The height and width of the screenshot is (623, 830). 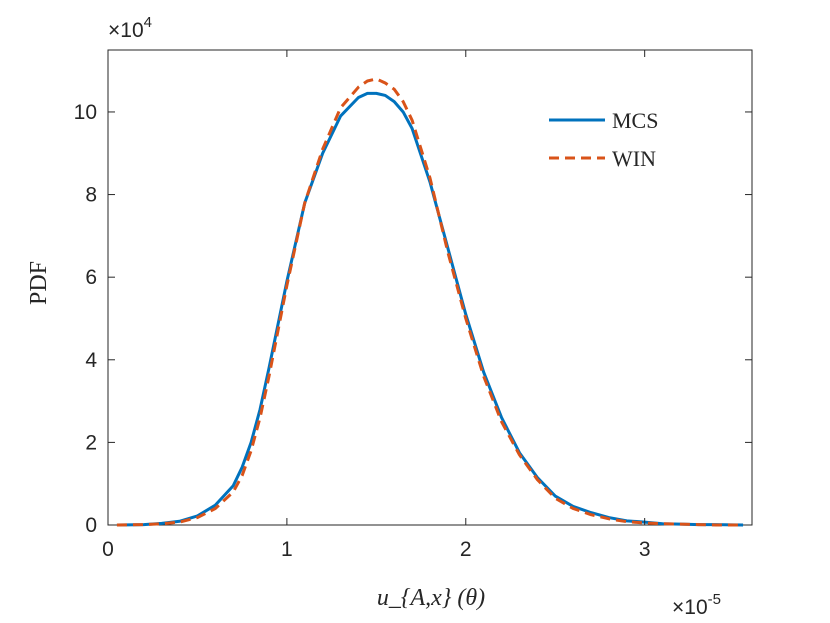 What do you see at coordinates (466, 549) in the screenshot?
I see `x-tick-label: 2` at bounding box center [466, 549].